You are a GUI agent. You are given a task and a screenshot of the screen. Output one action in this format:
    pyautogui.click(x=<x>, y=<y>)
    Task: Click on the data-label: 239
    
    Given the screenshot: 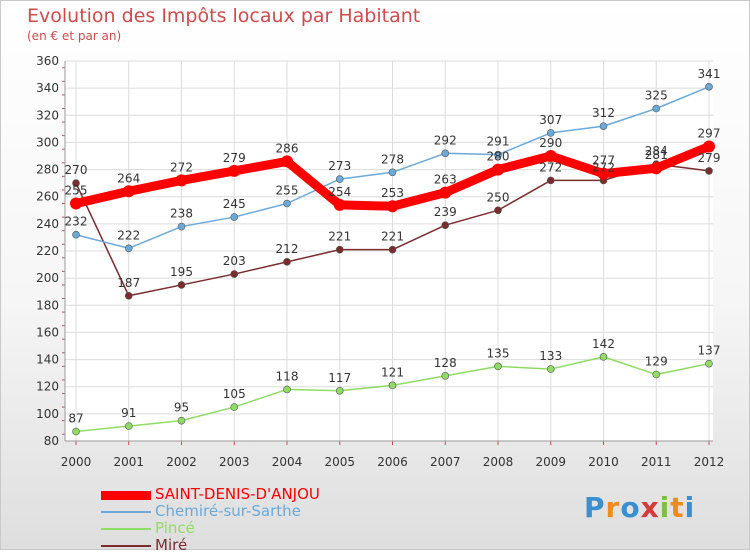 What is the action you would take?
    pyautogui.click(x=445, y=212)
    